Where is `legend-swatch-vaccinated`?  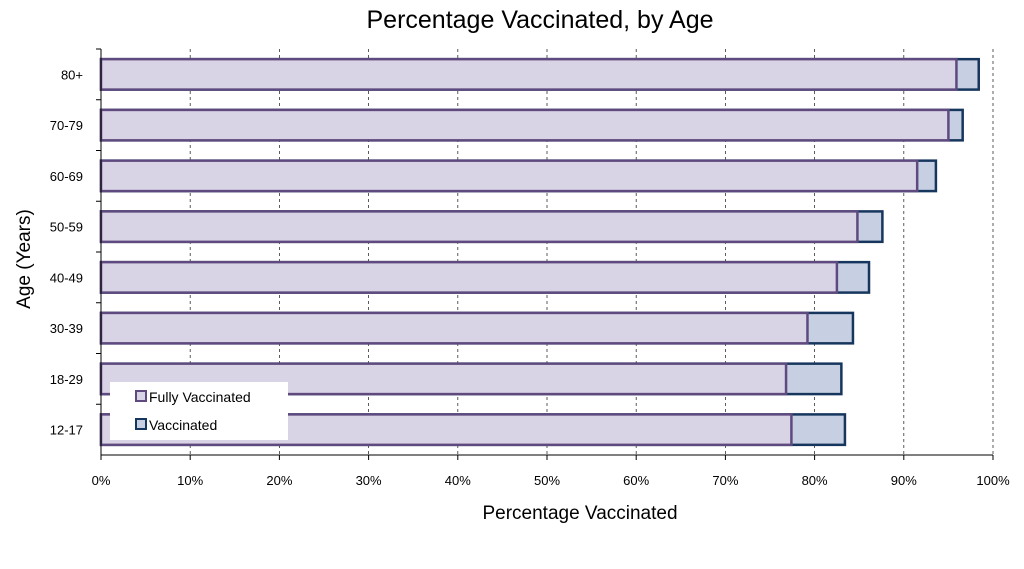 legend-swatch-vaccinated is located at coordinates (141, 424).